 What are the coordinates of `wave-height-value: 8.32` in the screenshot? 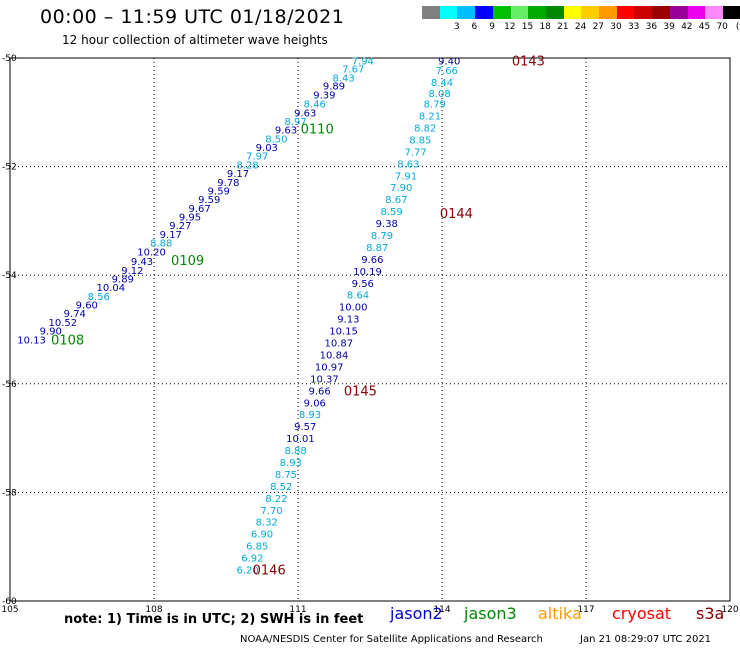 It's located at (267, 523).